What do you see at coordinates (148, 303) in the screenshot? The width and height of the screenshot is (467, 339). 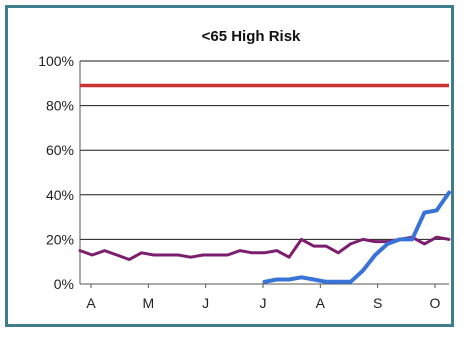 I see `x-tick-label: M` at bounding box center [148, 303].